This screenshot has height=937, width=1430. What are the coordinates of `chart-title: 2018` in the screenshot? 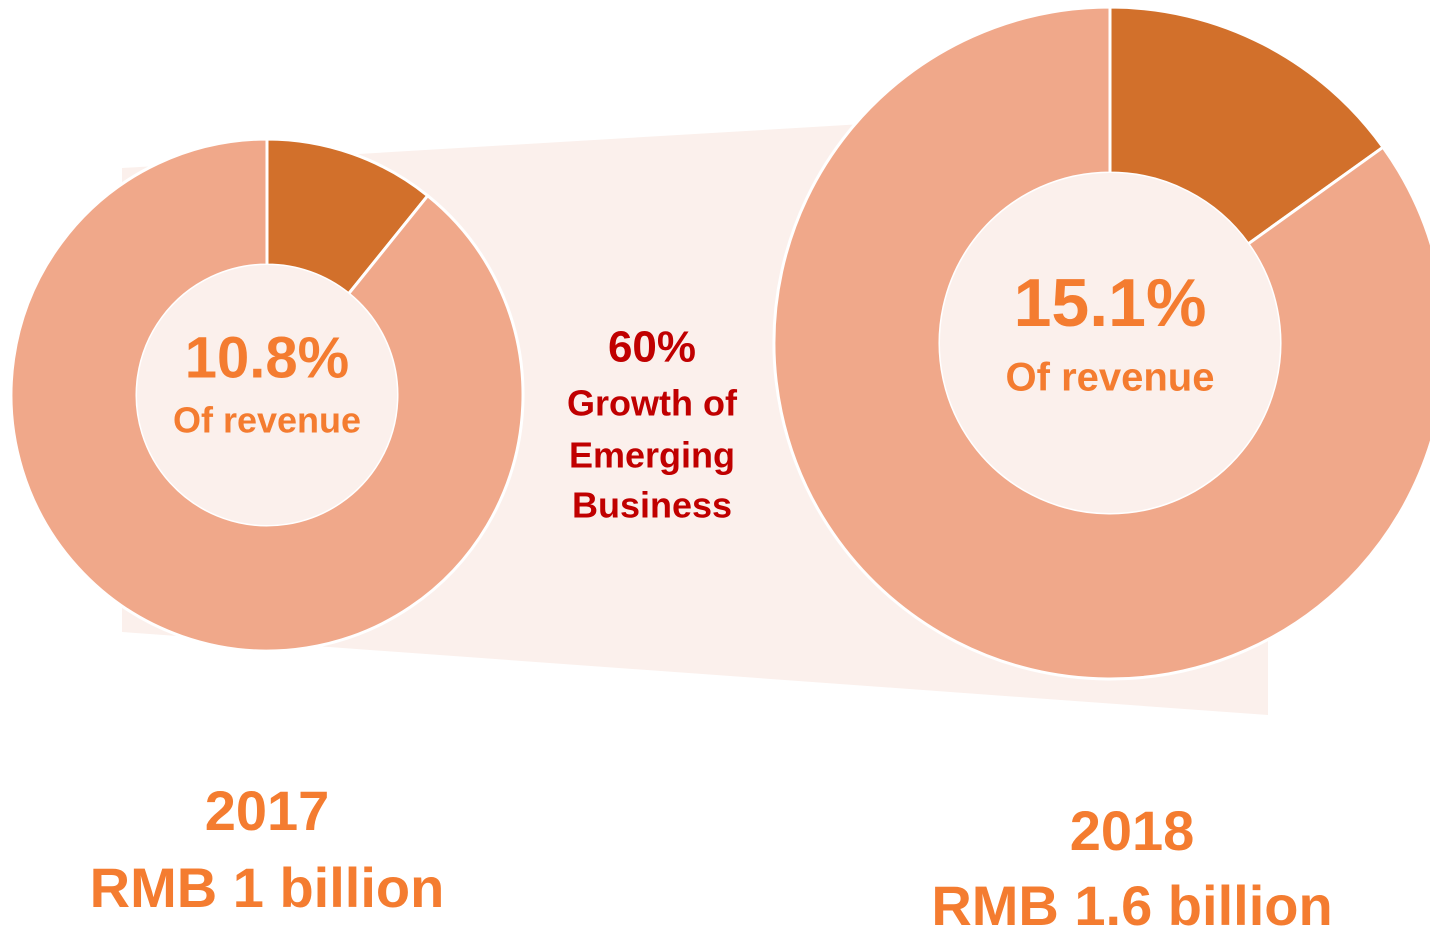 It's located at (1132, 830).